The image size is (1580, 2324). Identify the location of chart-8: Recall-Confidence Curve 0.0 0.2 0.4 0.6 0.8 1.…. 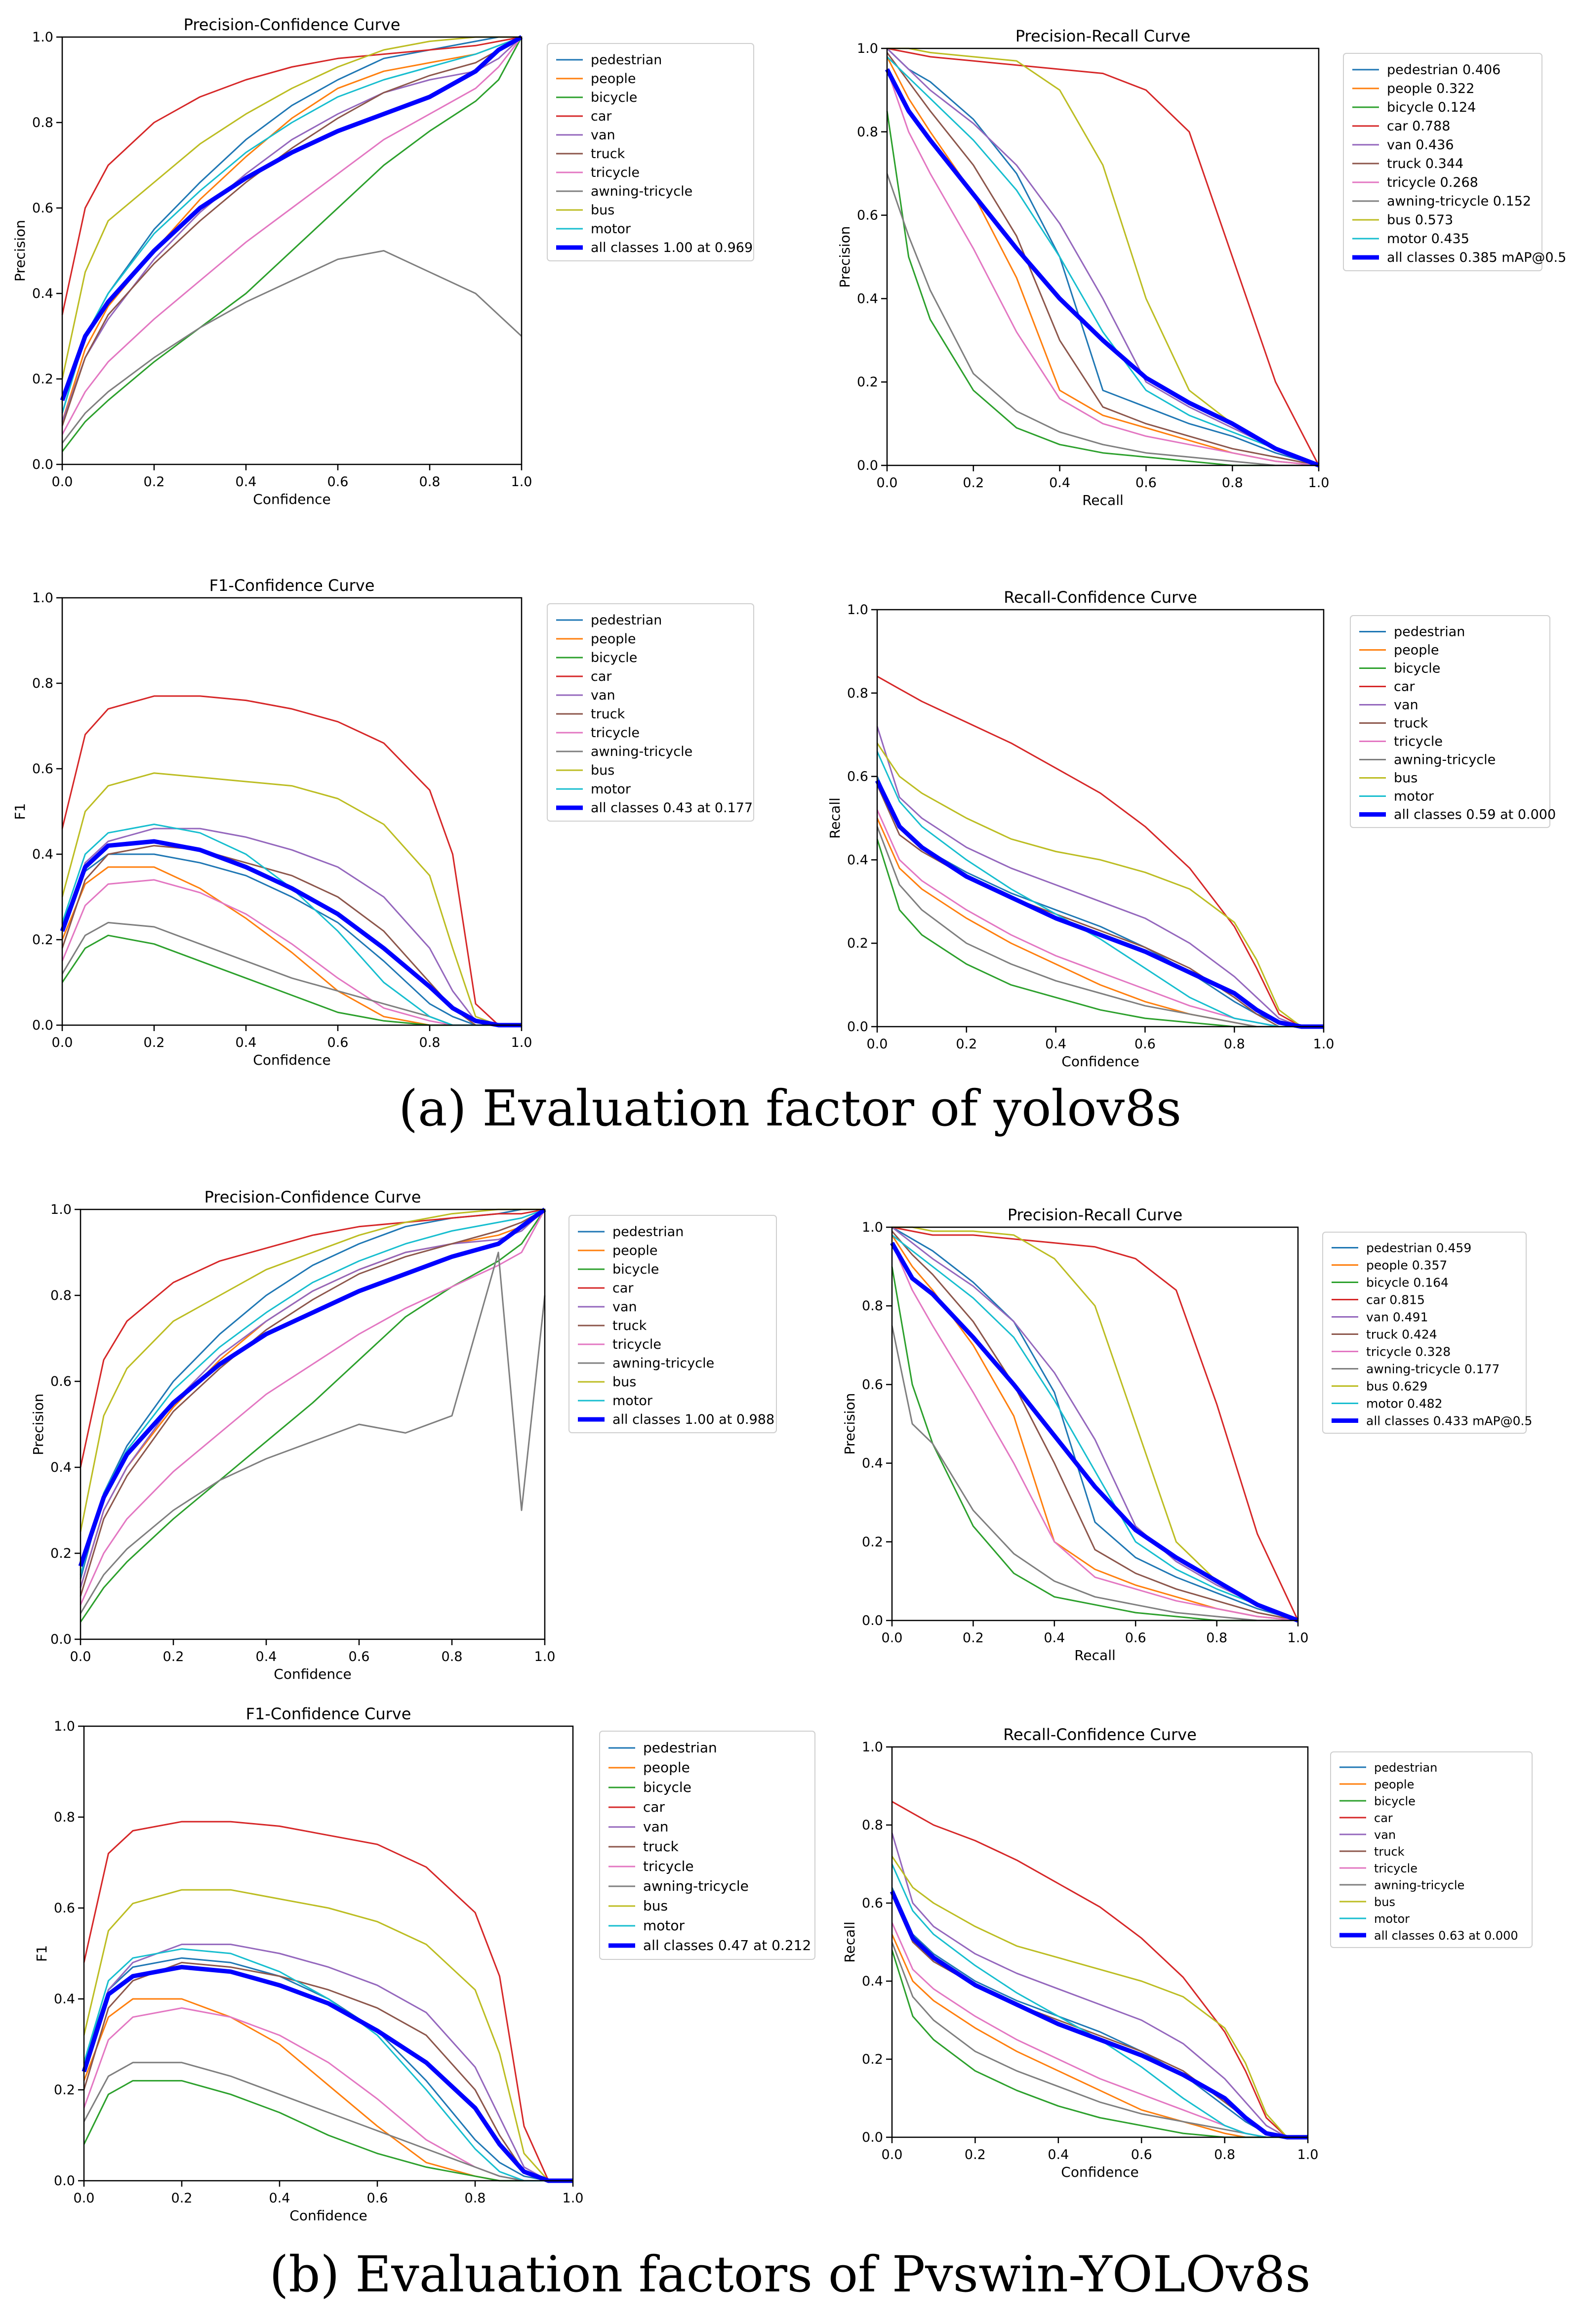
(1187, 1952).